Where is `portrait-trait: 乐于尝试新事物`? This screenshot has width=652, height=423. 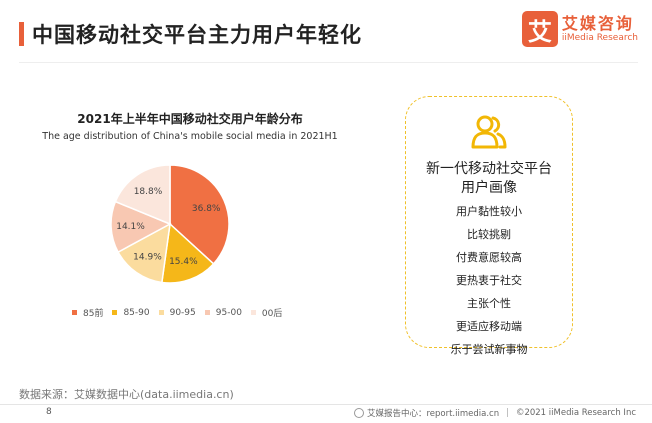
portrait-trait: 乐于尝试新事物 is located at coordinates (489, 349).